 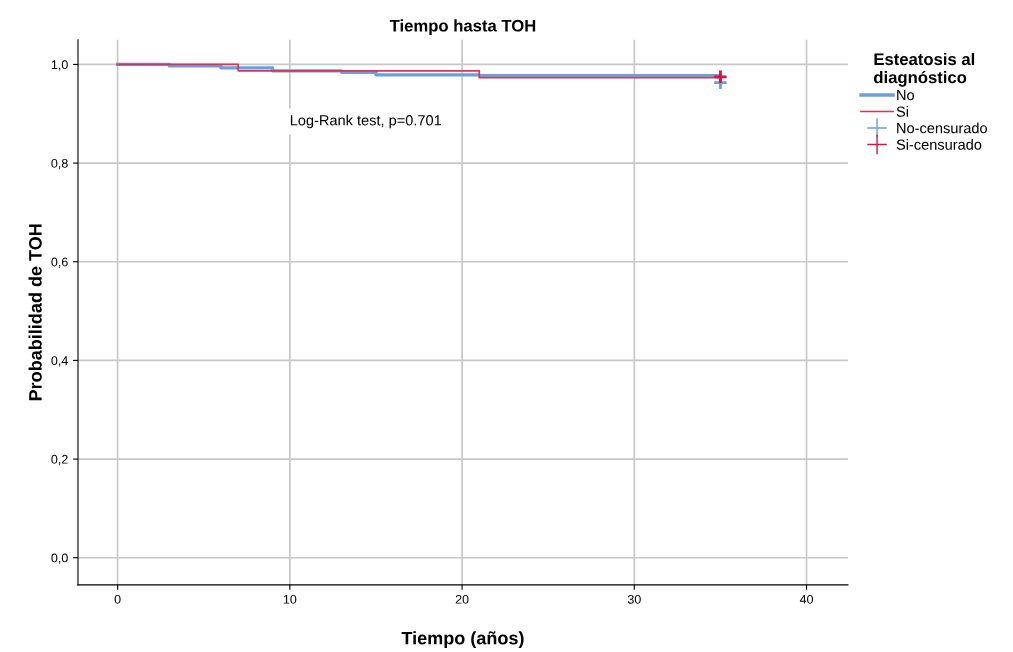 I want to click on y-tick-label: 0,2, so click(x=59, y=460).